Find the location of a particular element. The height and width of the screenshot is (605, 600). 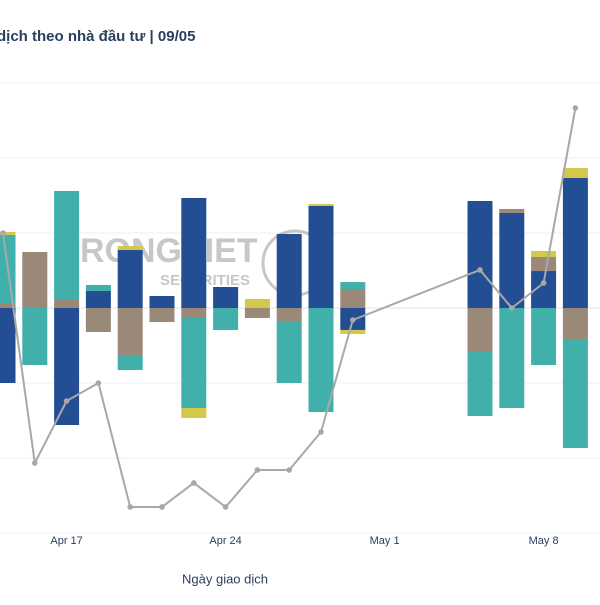

watermark-text: RONGVIET is located at coordinates (169, 251).